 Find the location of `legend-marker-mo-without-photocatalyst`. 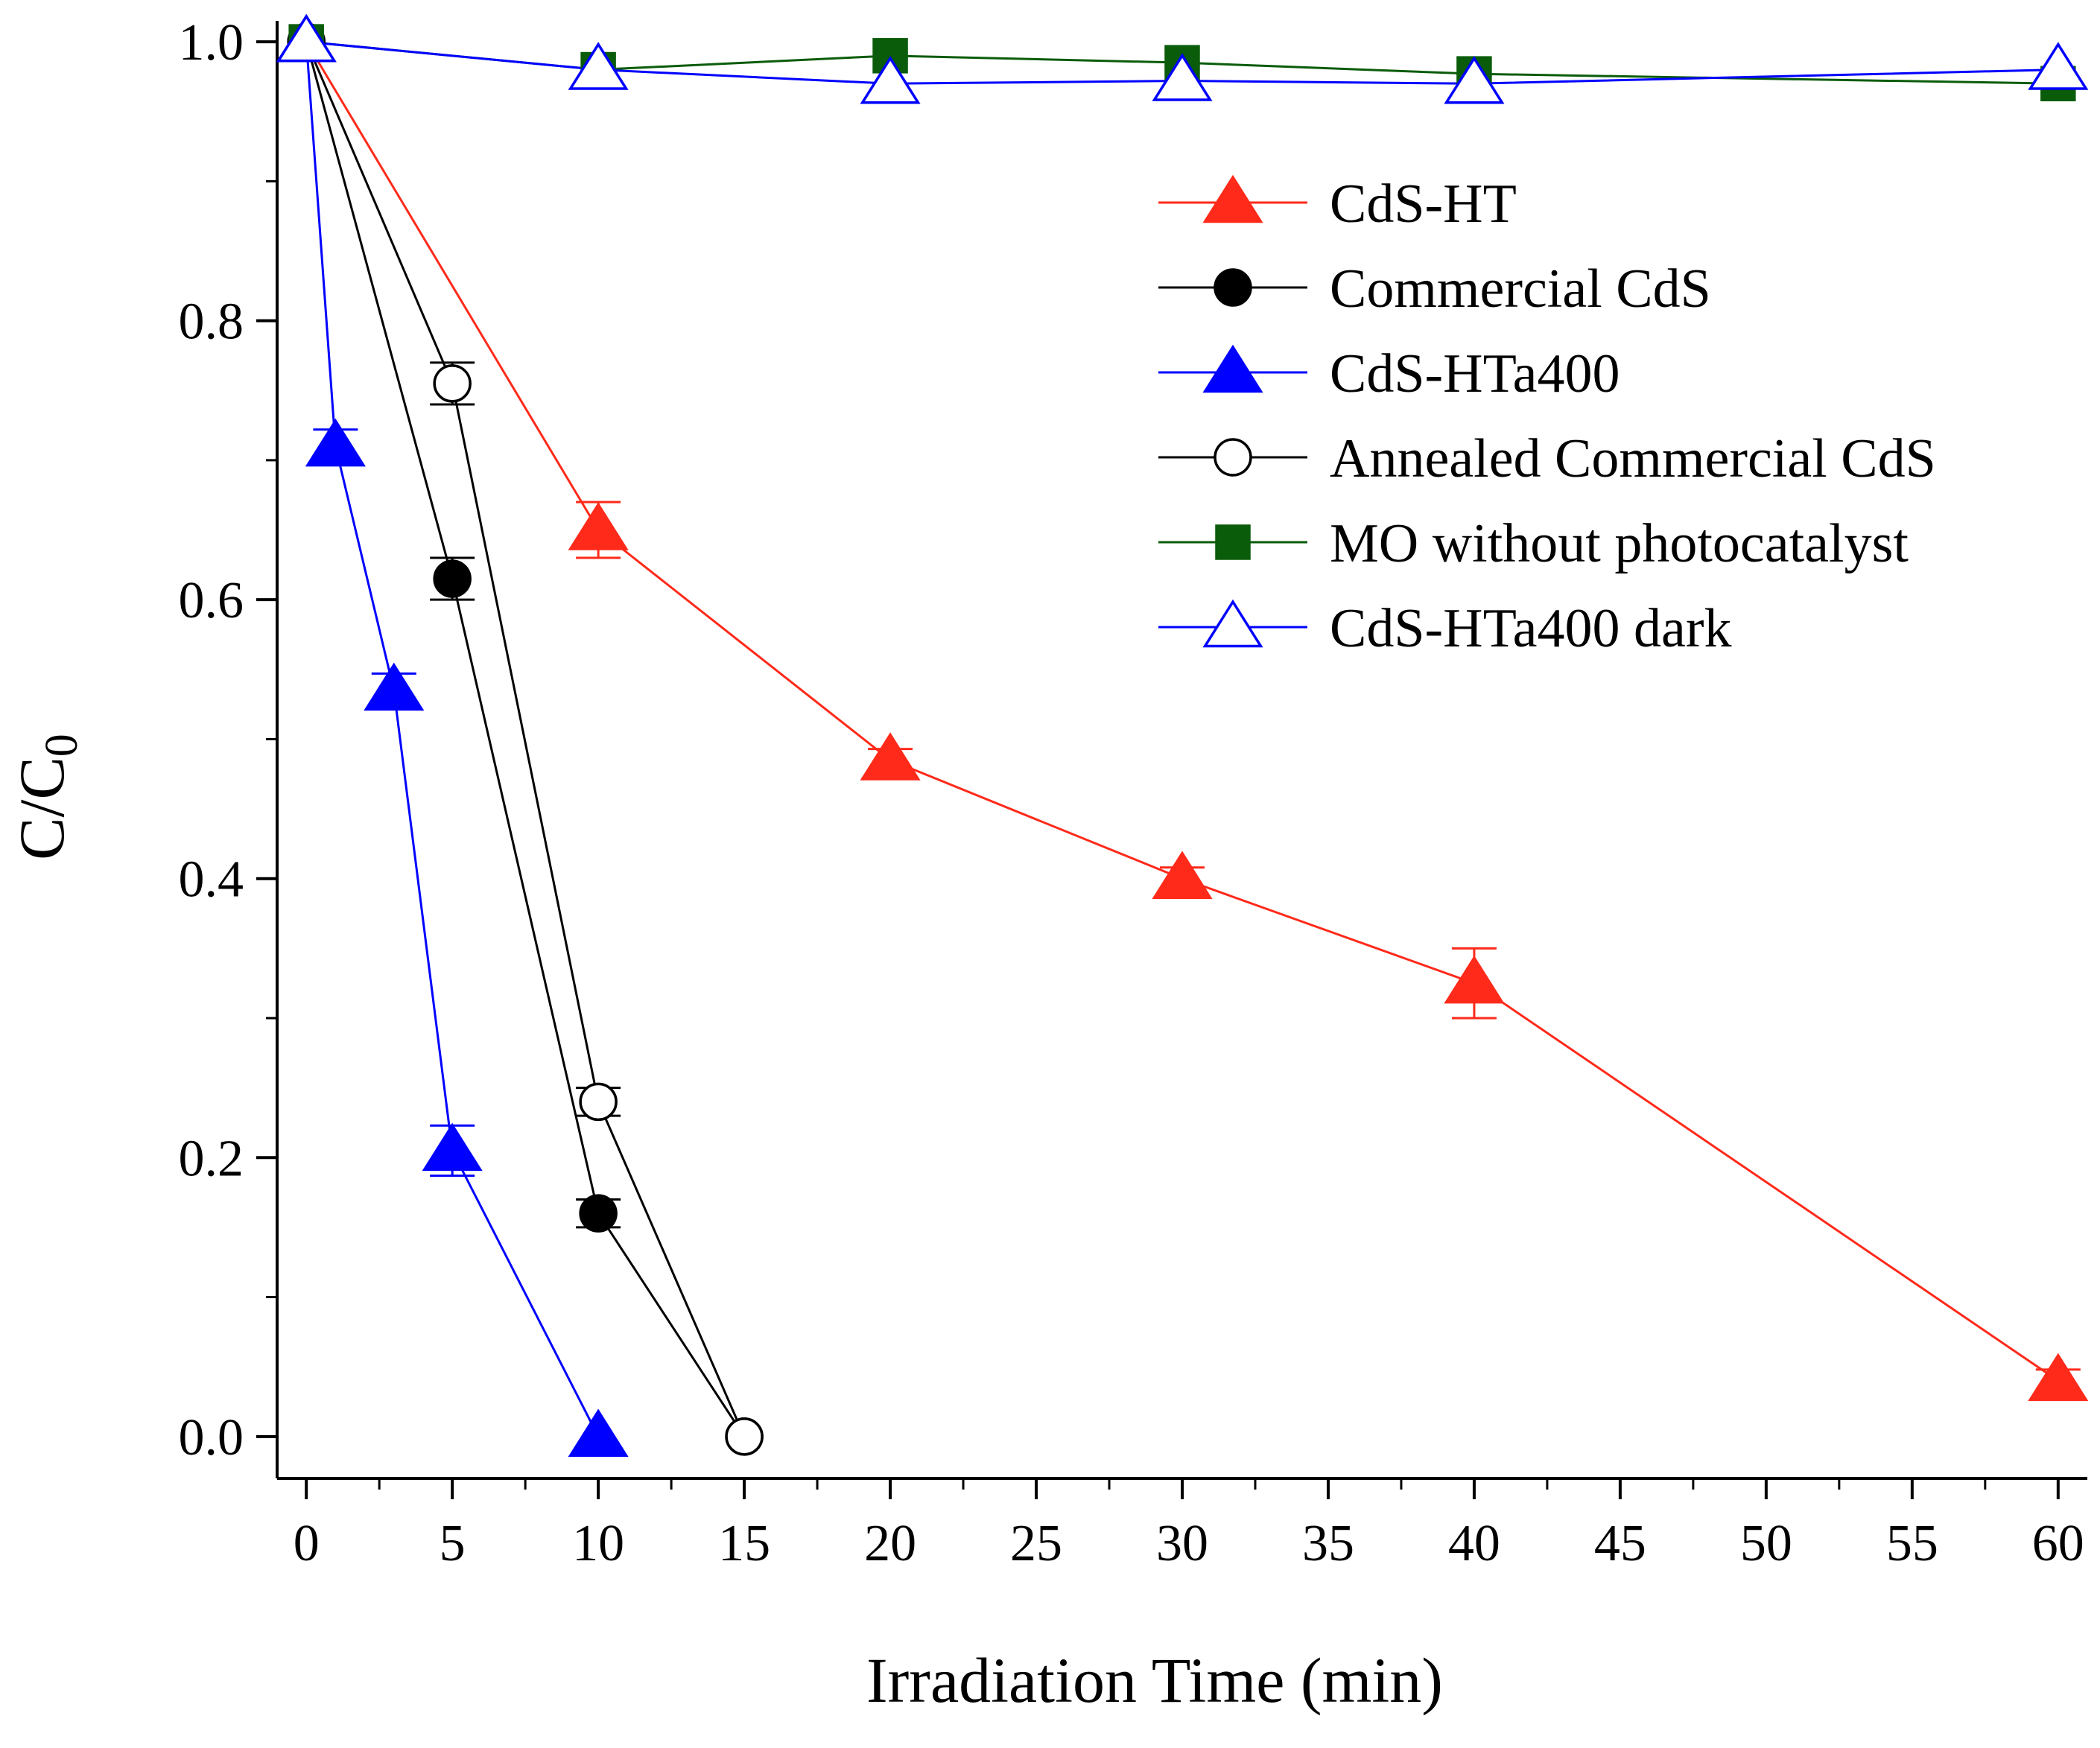

legend-marker-mo-without-photocatalyst is located at coordinates (1233, 542).